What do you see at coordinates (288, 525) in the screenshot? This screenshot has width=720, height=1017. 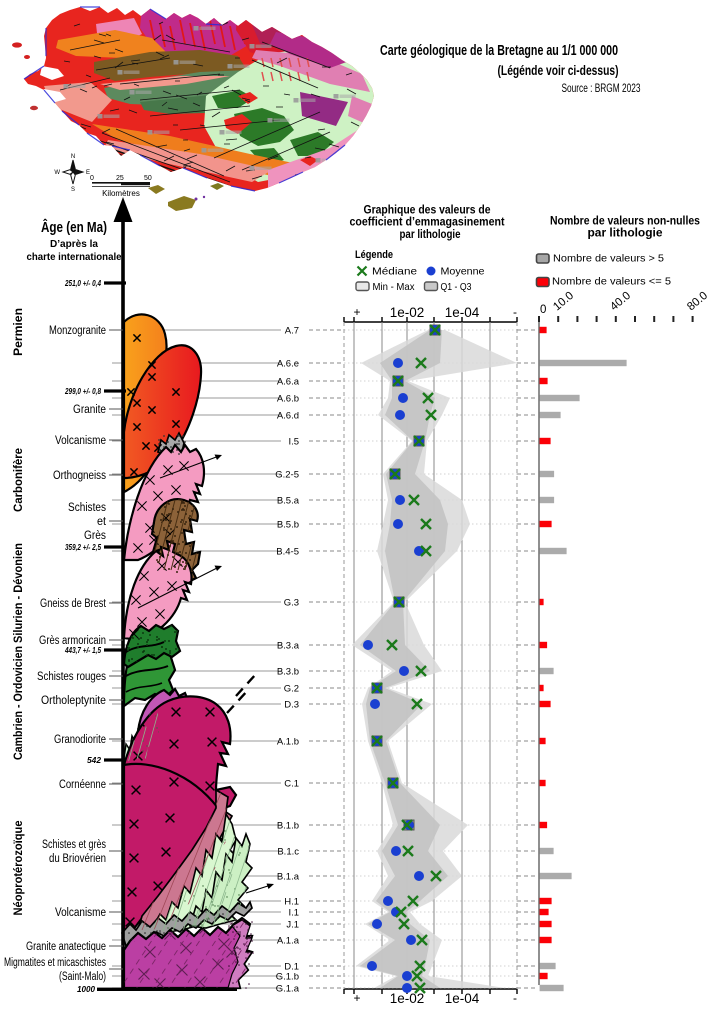 I see `svg-text: B.5.b` at bounding box center [288, 525].